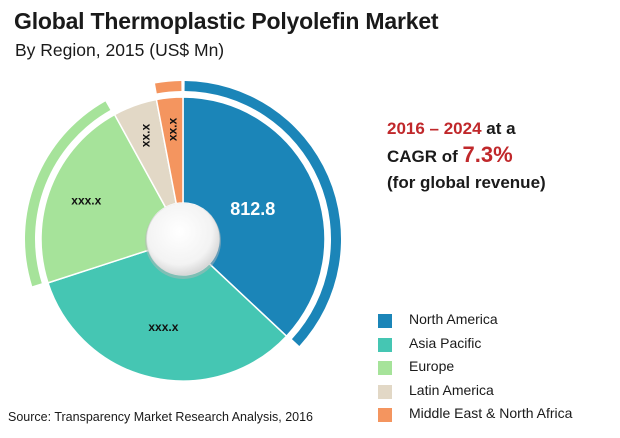 Image resolution: width=620 pixels, height=438 pixels. What do you see at coordinates (226, 21) in the screenshot?
I see `chart-title: Global Thermoplastic Polyolefin Market` at bounding box center [226, 21].